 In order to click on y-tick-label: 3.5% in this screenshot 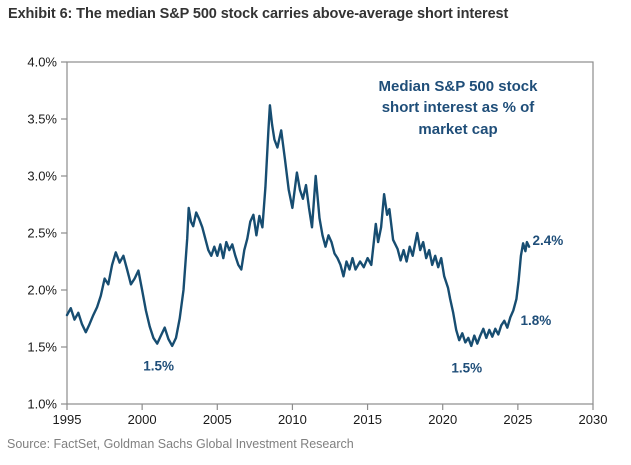, I will do `click(42, 119)`.